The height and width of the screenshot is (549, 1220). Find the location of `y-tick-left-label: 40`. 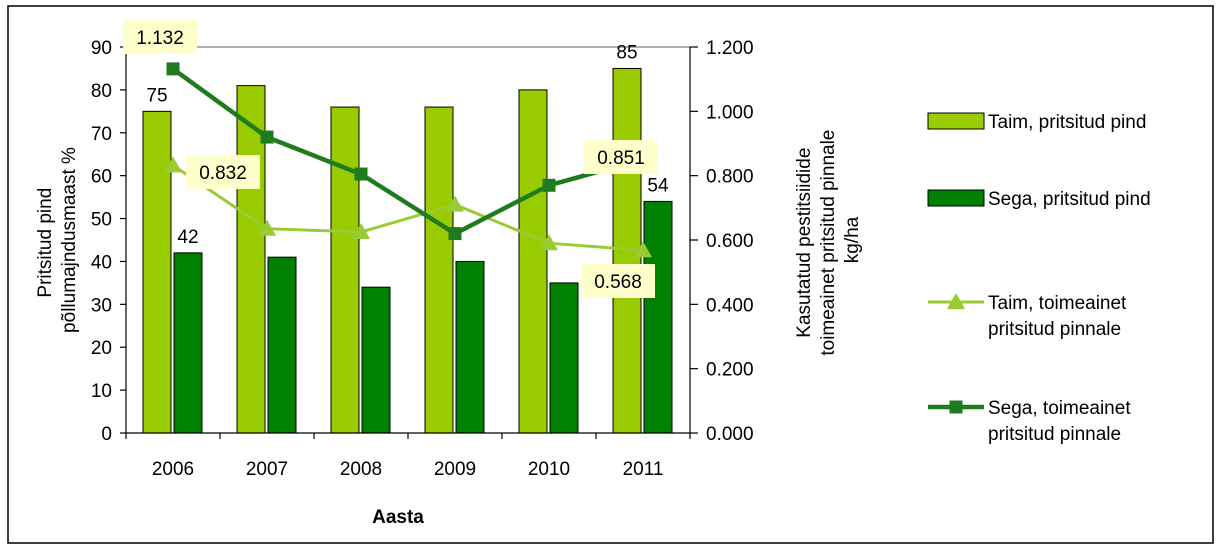

y-tick-left-label: 40 is located at coordinates (101, 262).